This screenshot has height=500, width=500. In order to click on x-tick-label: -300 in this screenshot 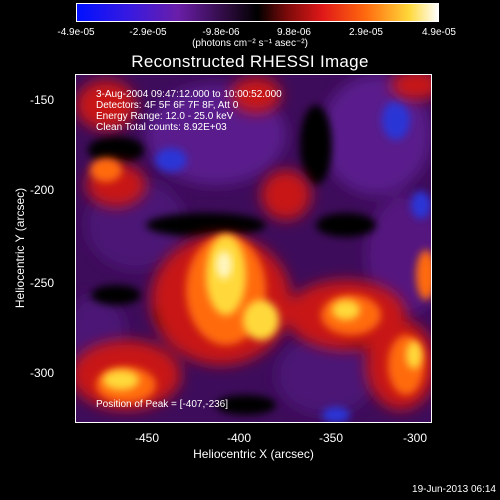, I will do `click(415, 438)`.